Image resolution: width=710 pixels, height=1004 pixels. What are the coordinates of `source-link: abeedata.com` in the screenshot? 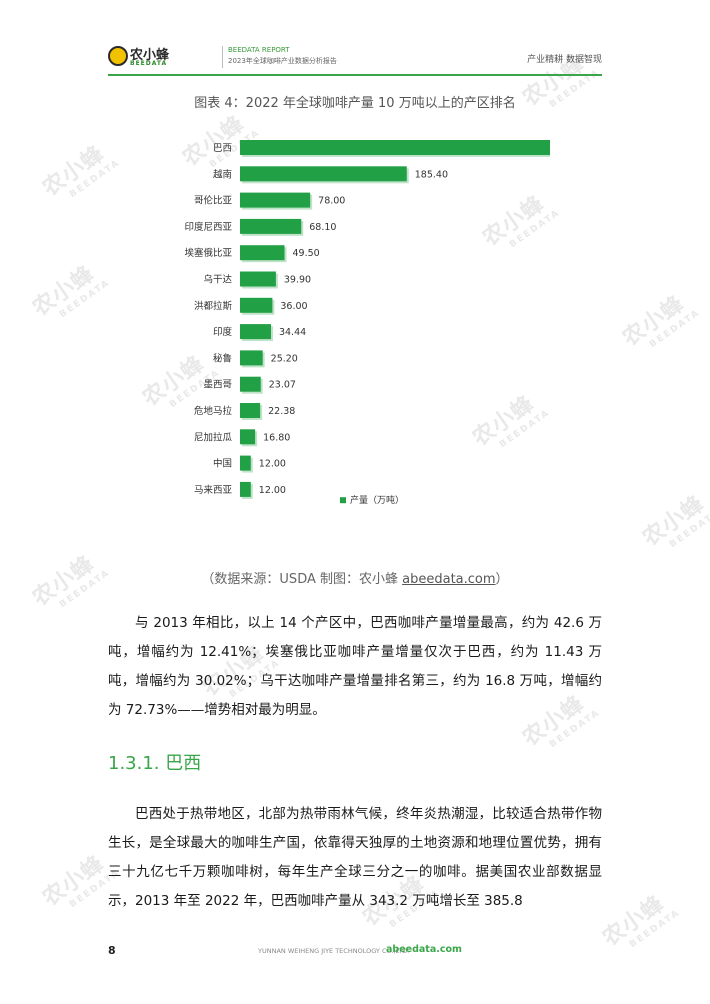 It's located at (449, 579).